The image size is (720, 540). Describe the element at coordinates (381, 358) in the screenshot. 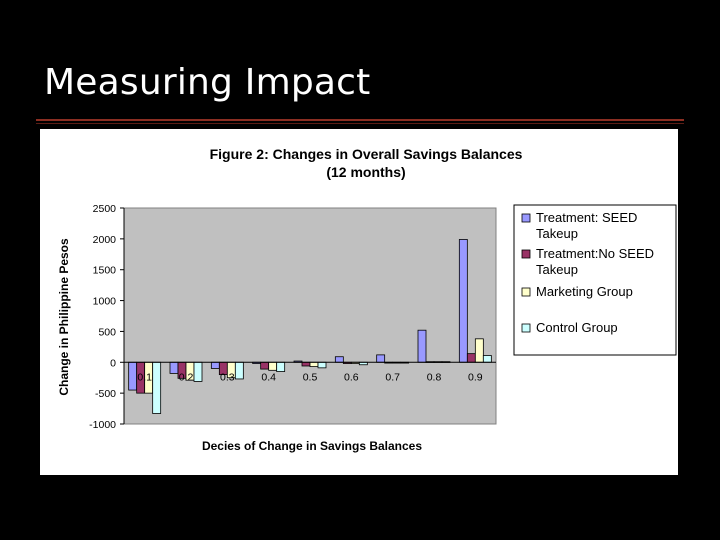

I see `bar-1-0.7` at that location.